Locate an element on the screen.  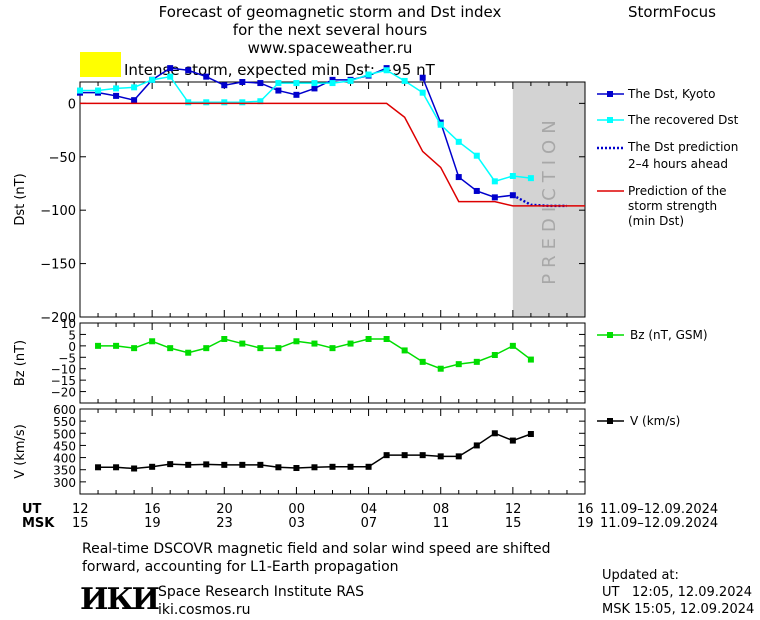
legend-dst-recovered-marker is located at coordinates (610, 120).